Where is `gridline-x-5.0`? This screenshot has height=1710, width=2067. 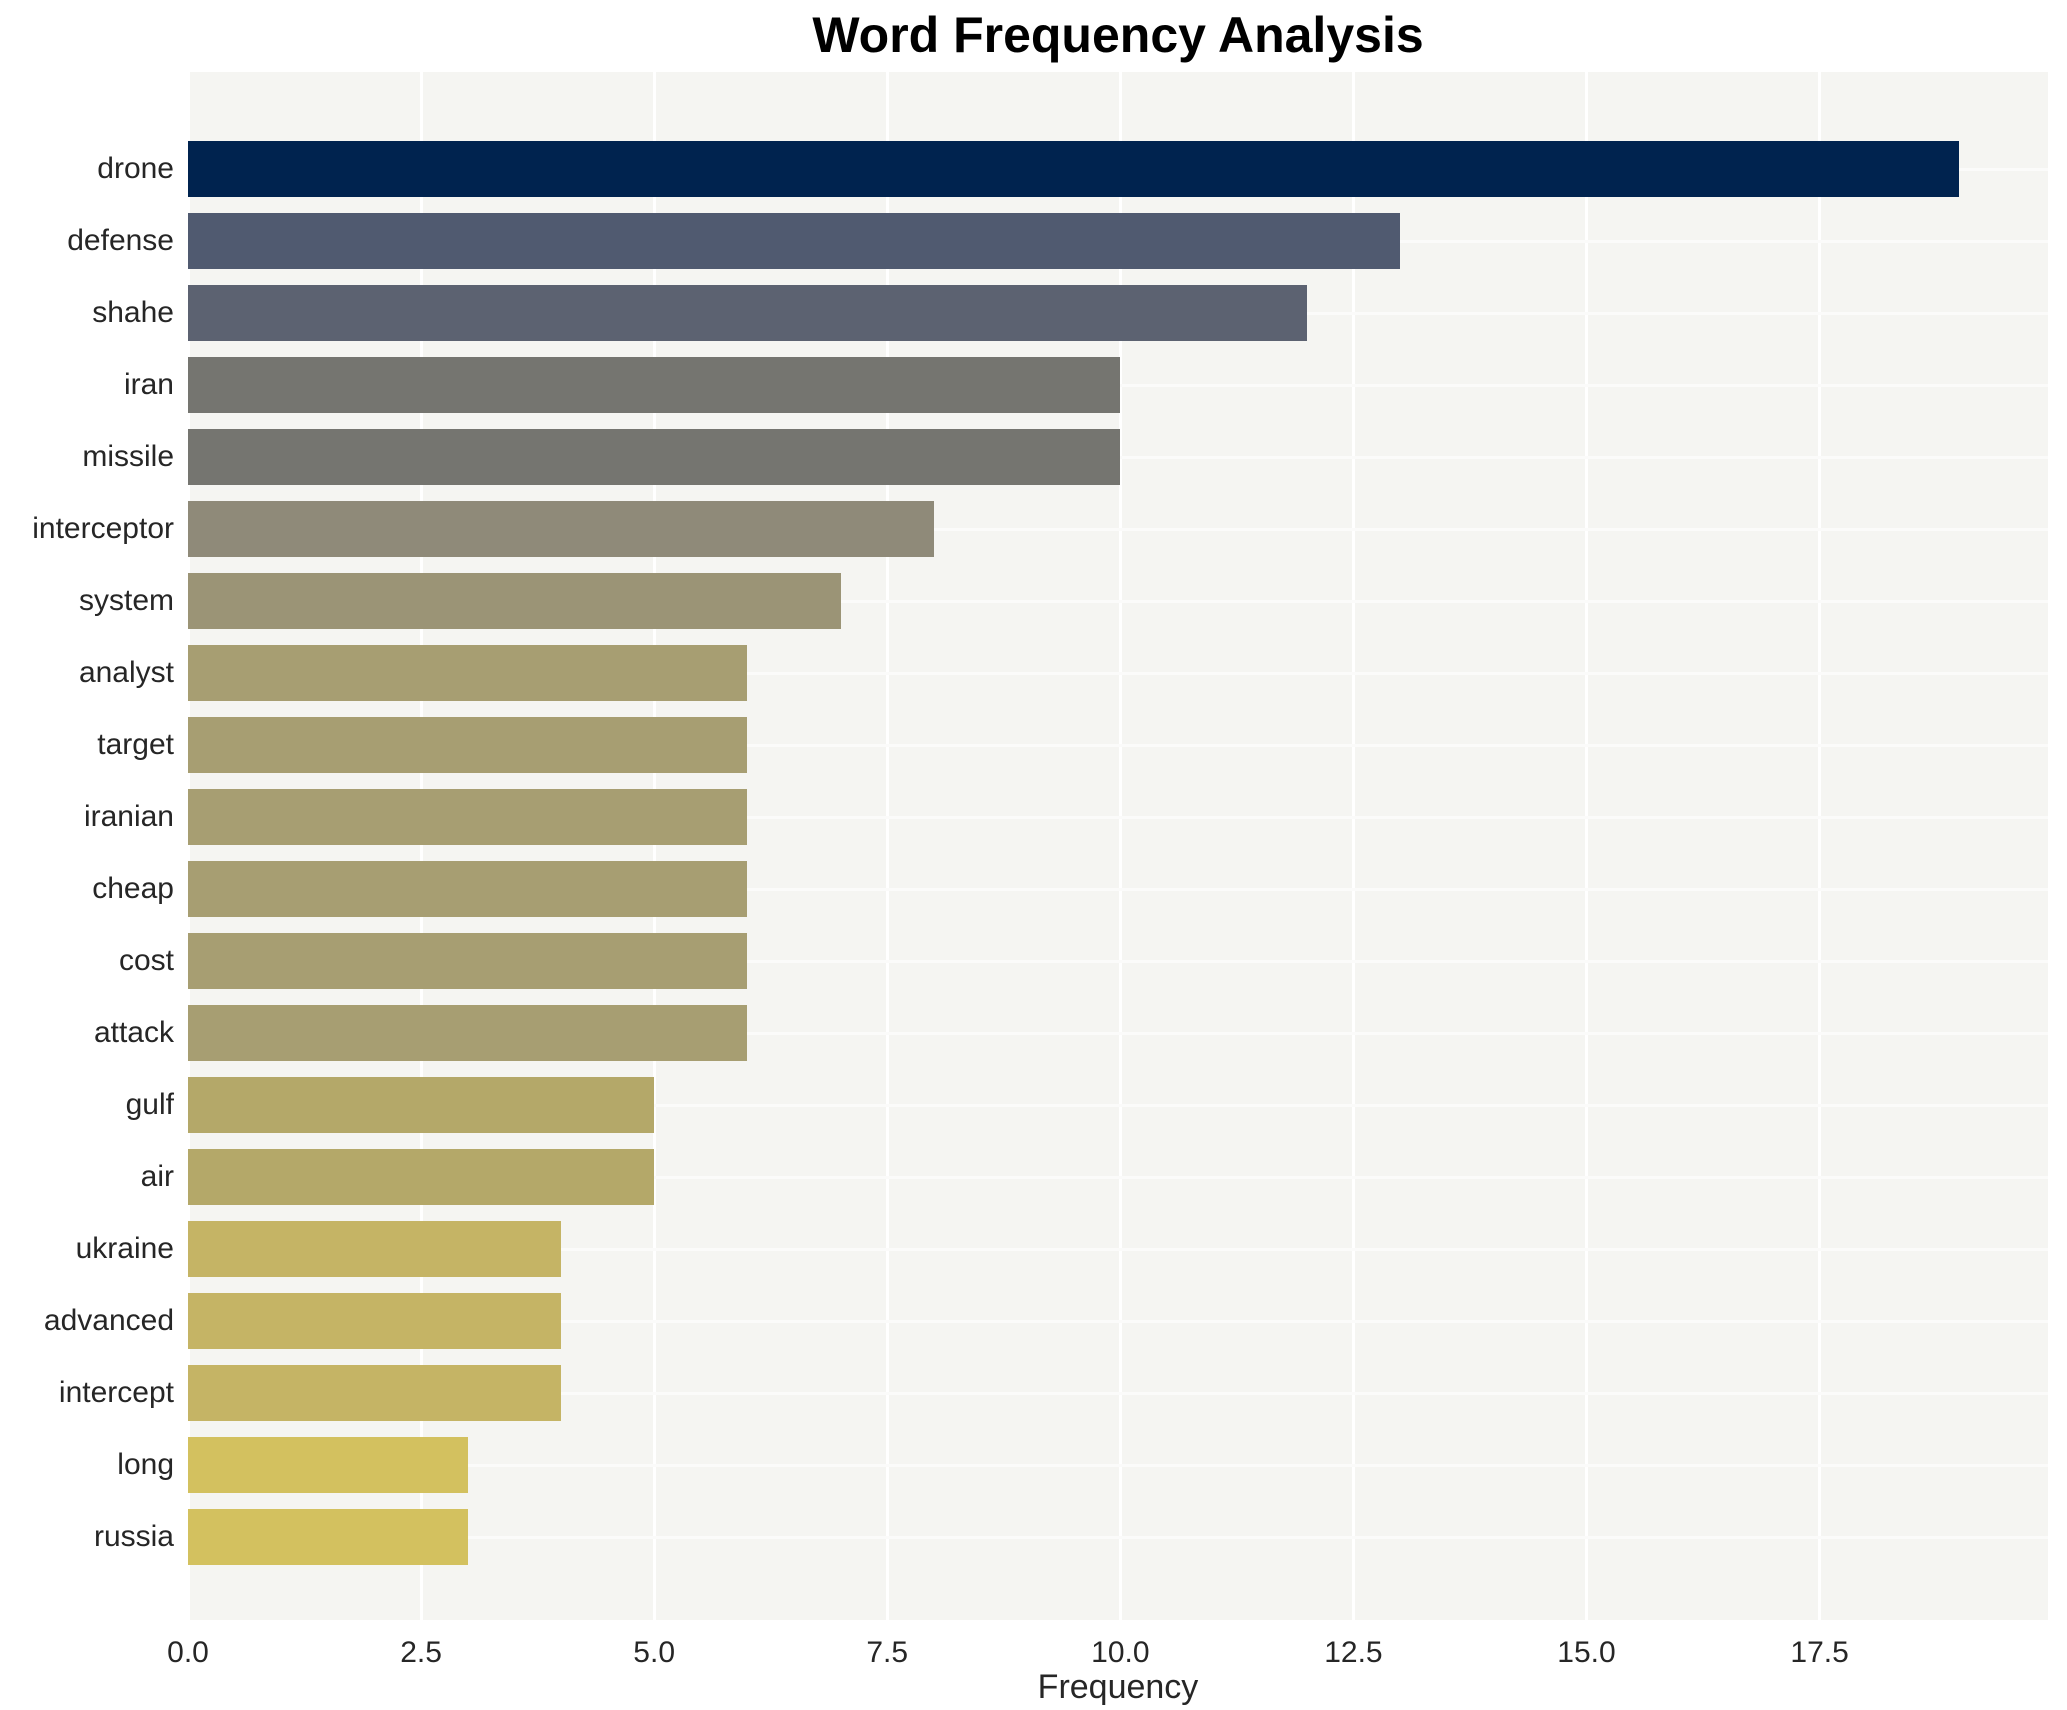
gridline-x-5.0 is located at coordinates (654, 846).